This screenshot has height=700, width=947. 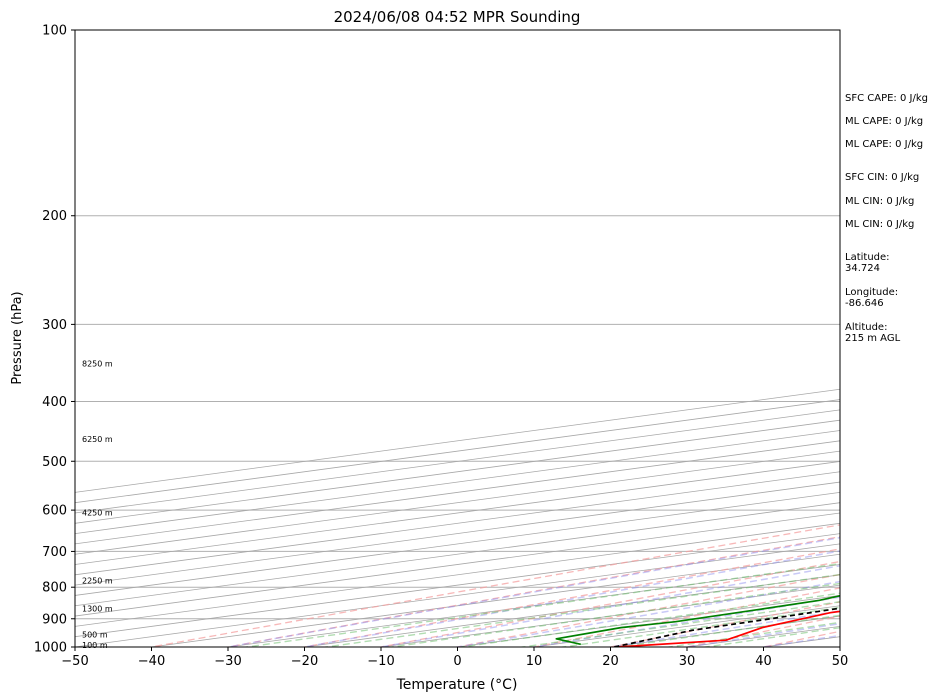 I want to click on x-axis-label: Temperature (°C), so click(x=457, y=685).